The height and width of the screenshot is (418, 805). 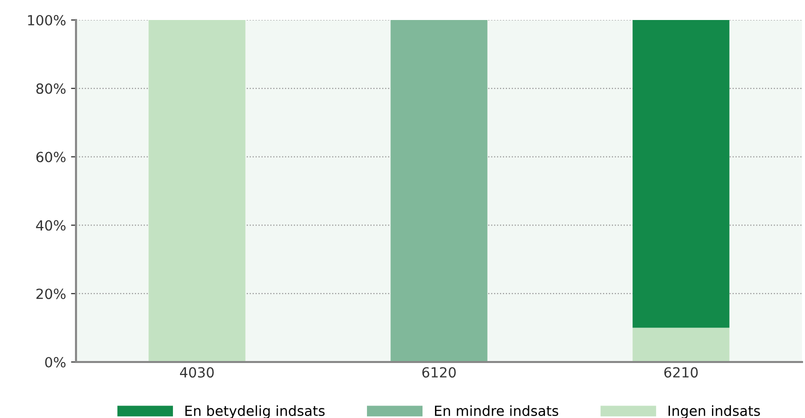 What do you see at coordinates (51, 294) in the screenshot?
I see `y-tick-label: 20%` at bounding box center [51, 294].